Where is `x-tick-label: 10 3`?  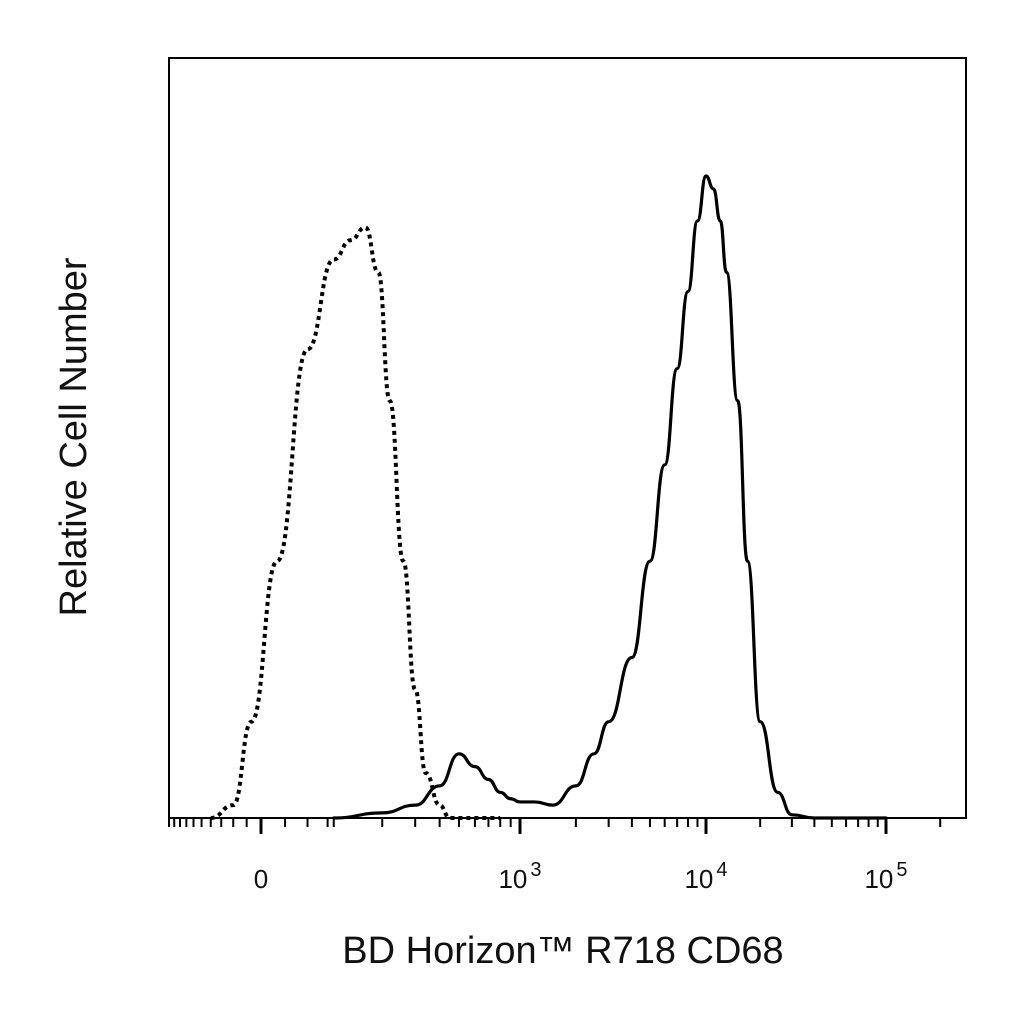 x-tick-label: 10 3 is located at coordinates (519, 876).